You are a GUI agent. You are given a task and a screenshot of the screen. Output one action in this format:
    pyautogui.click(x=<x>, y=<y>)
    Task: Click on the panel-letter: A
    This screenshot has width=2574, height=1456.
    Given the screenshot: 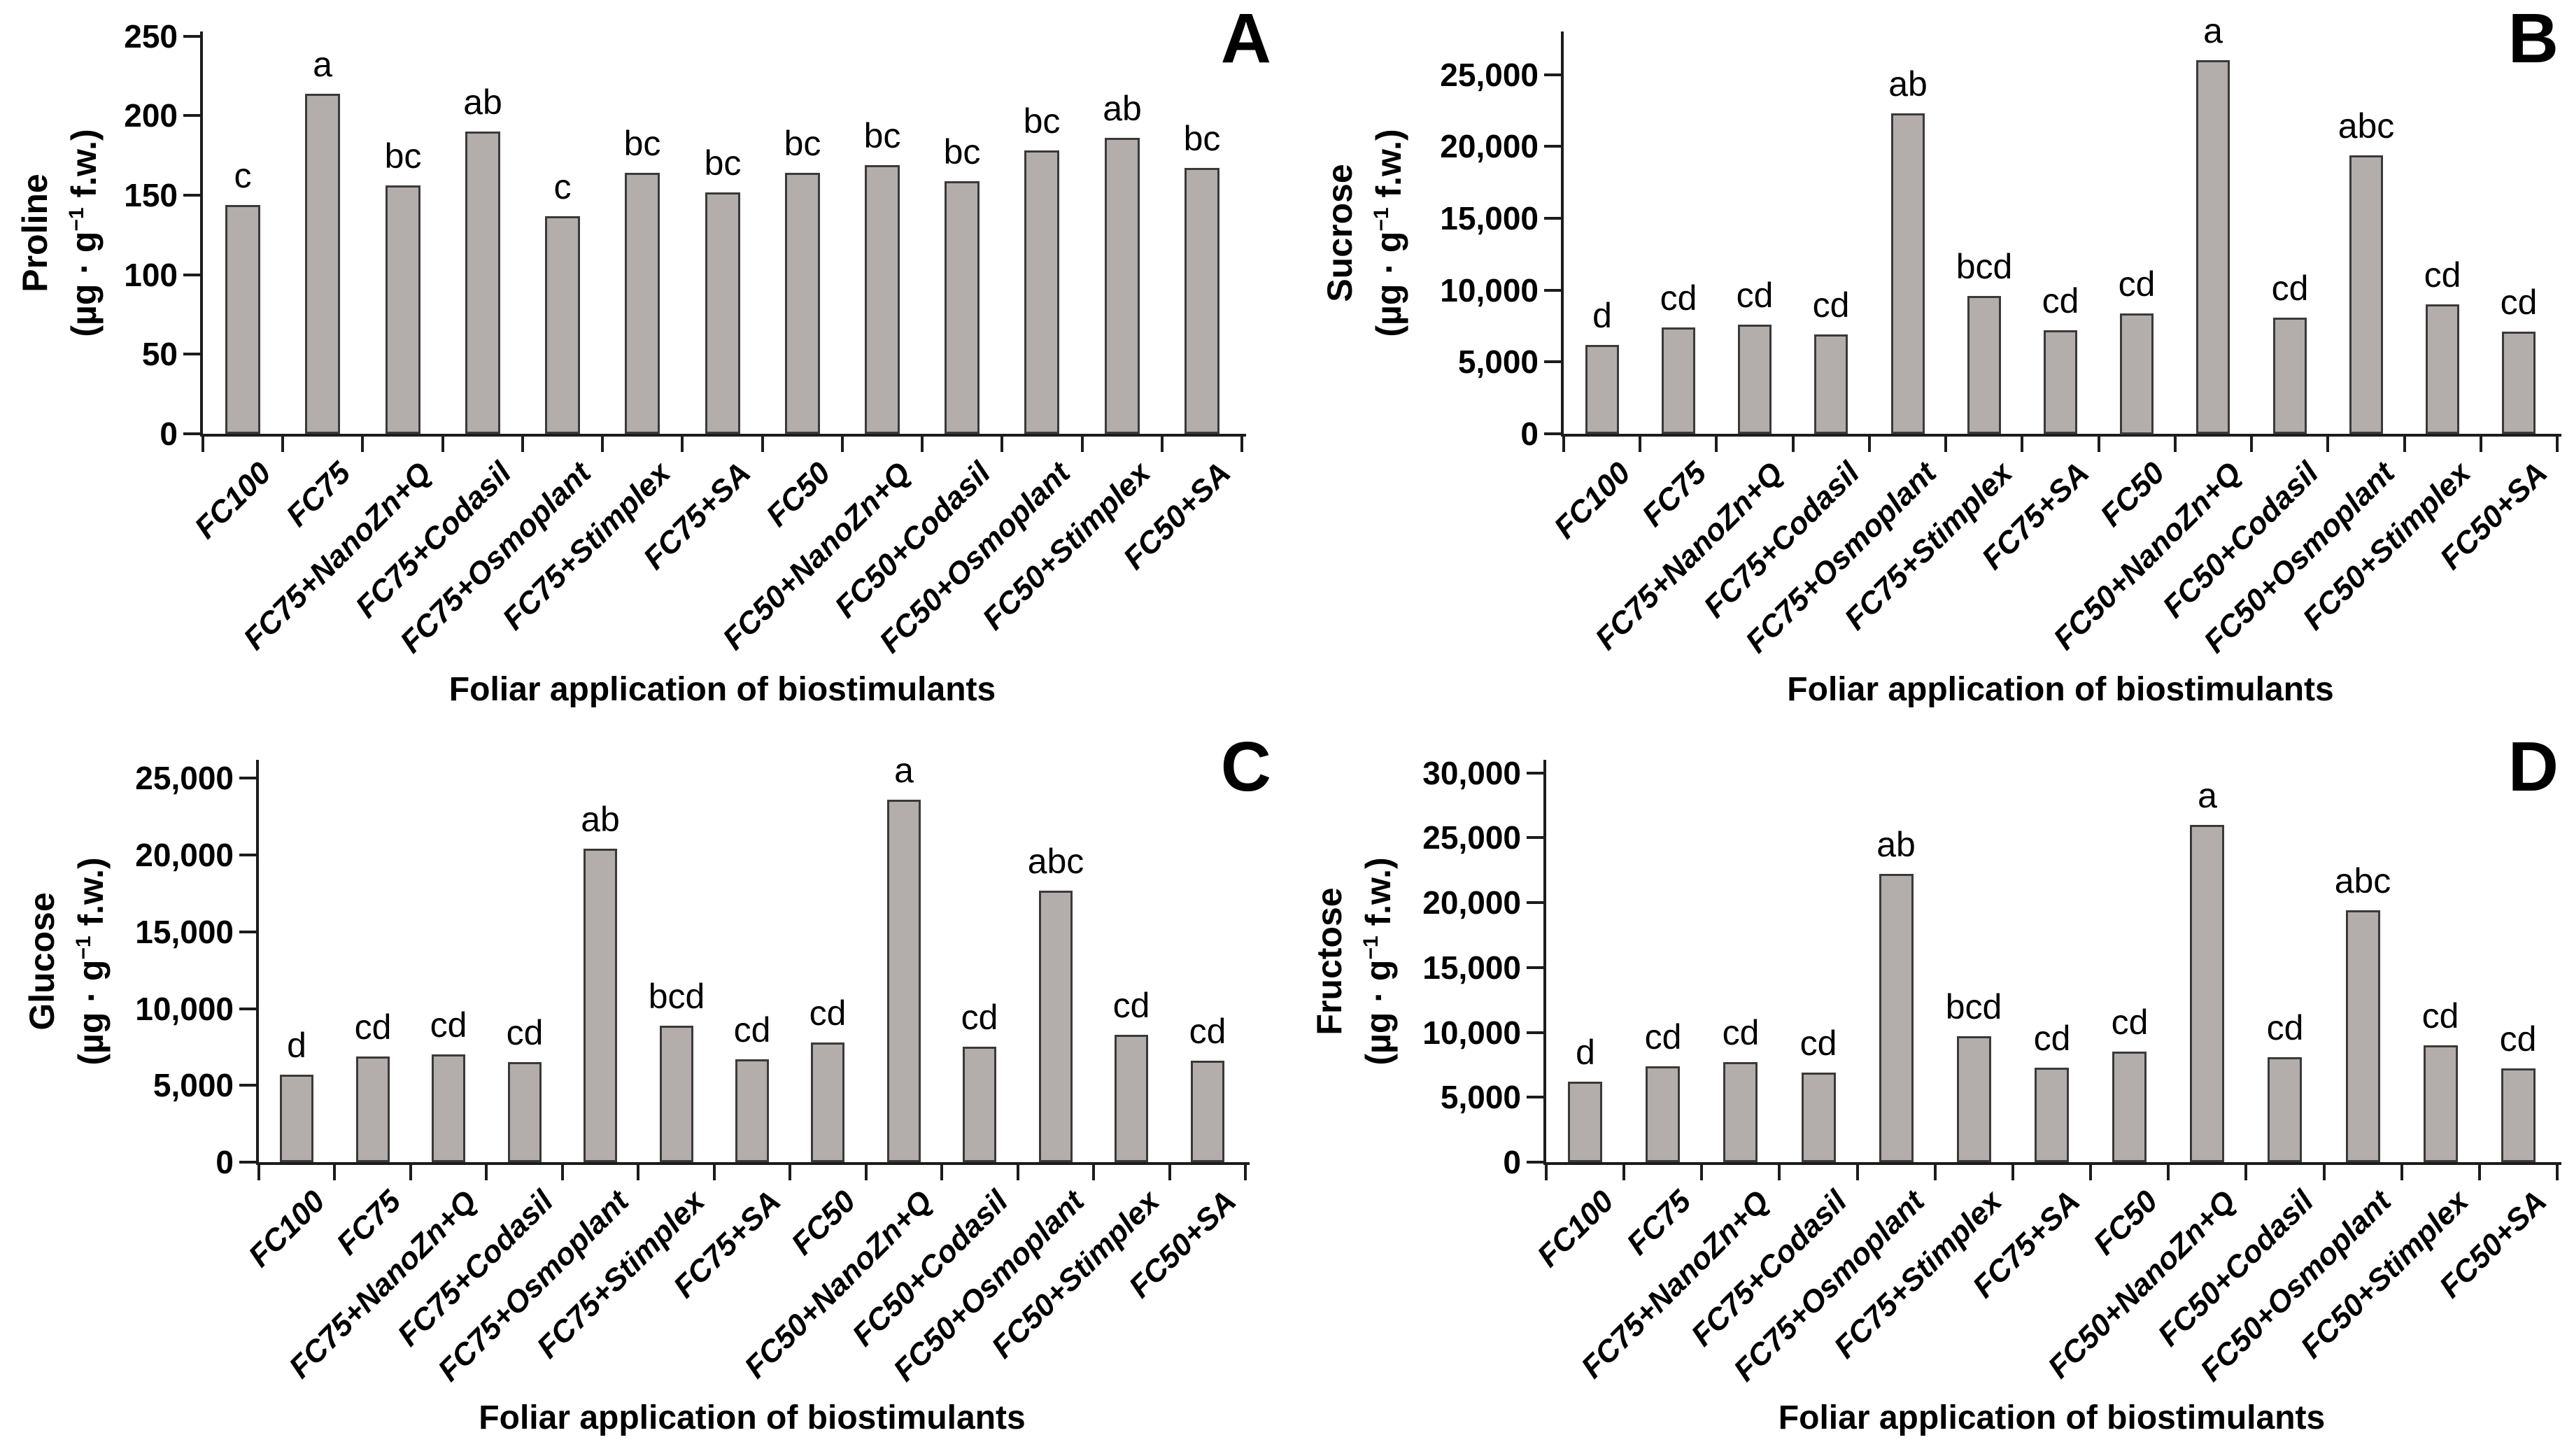 What is the action you would take?
    pyautogui.click(x=1245, y=39)
    